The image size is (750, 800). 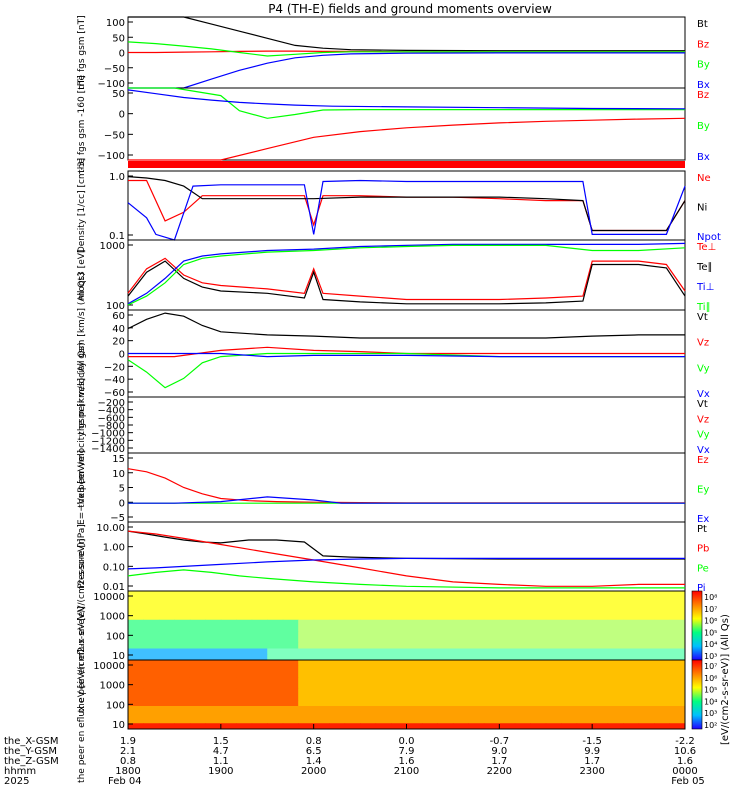 What do you see at coordinates (108, 449) in the screenshot?
I see `y-tick-label: −1400` at bounding box center [108, 449].